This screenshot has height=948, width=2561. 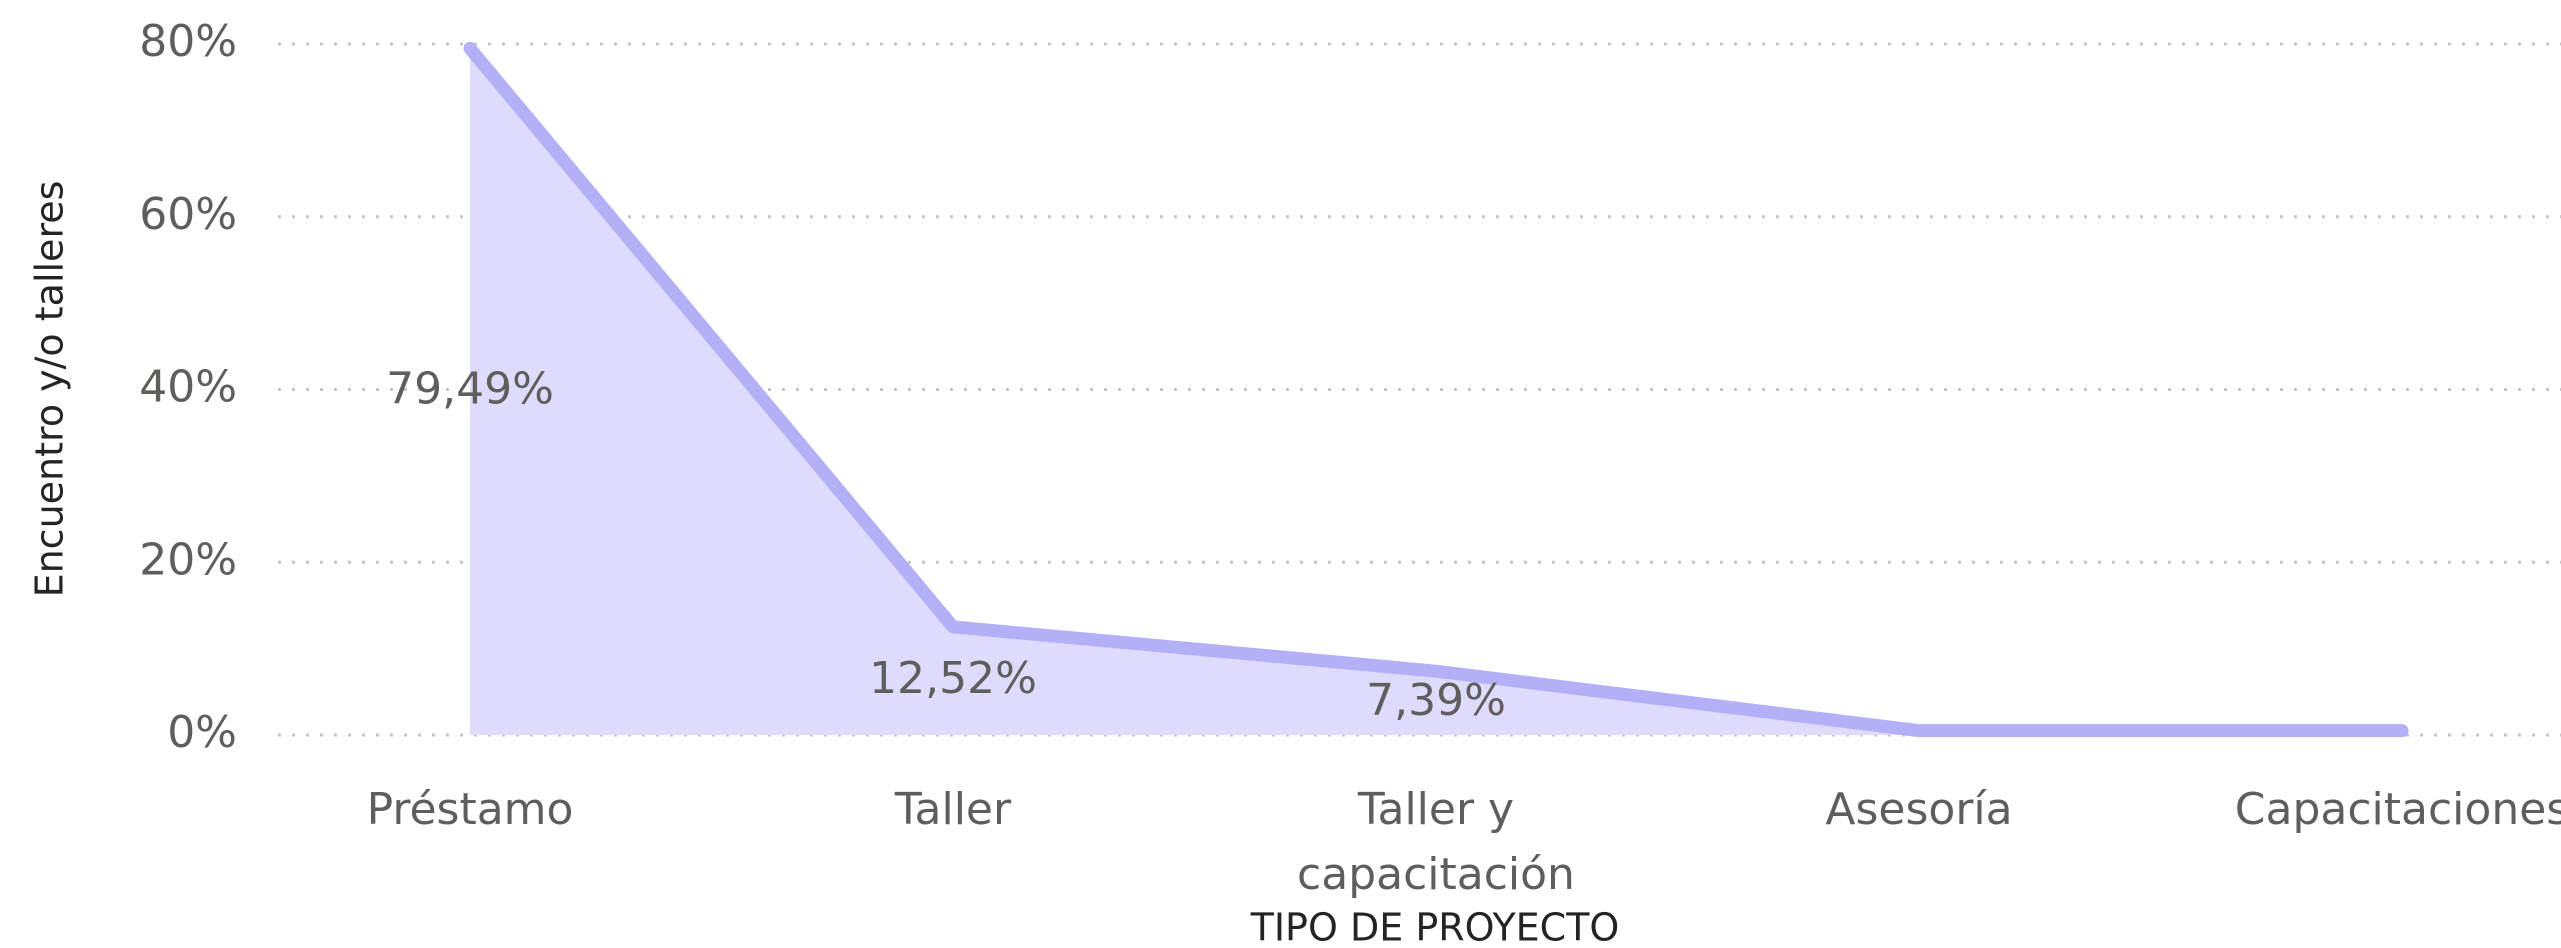 I want to click on x-tick-label: Taller, so click(x=953, y=809).